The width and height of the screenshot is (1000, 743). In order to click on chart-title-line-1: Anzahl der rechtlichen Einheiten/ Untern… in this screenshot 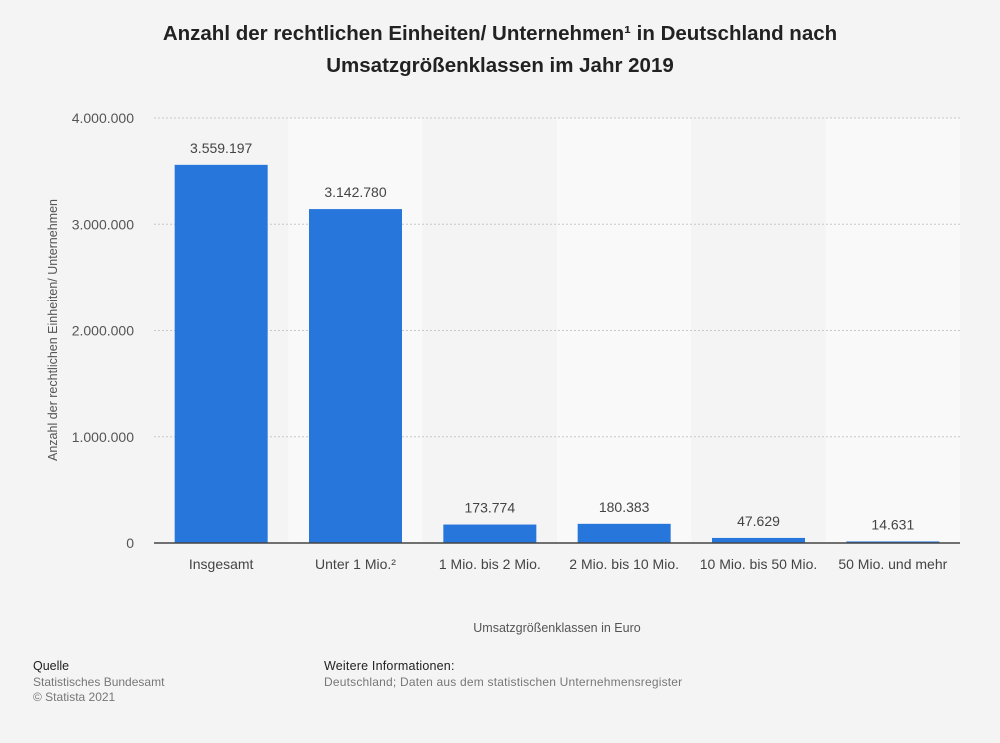, I will do `click(500, 33)`.